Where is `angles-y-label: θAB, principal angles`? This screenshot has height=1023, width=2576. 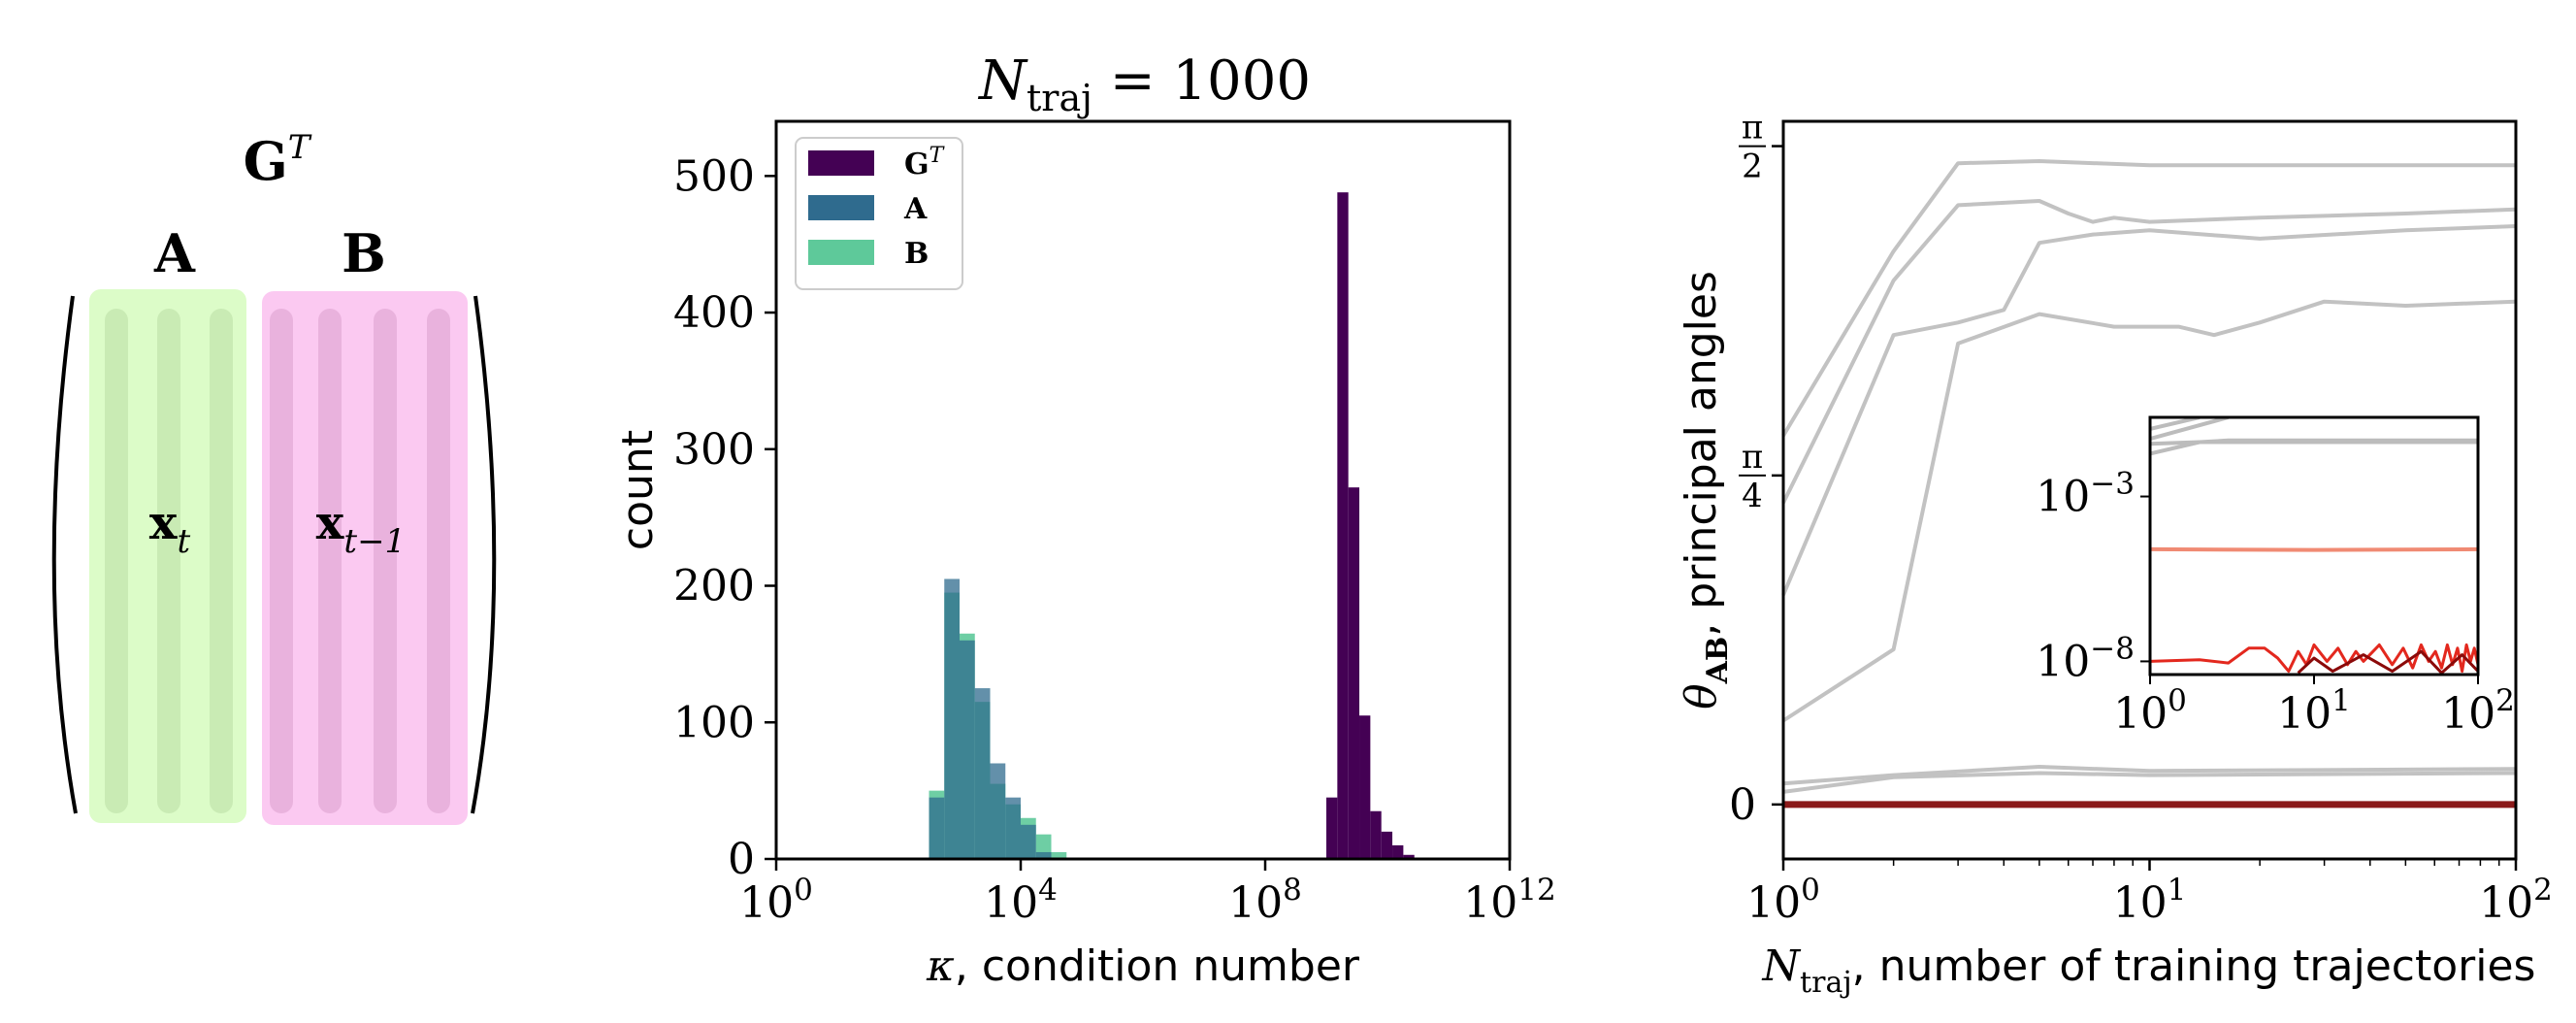
angles-y-label: θAB, principal angles is located at coordinates (1706, 490).